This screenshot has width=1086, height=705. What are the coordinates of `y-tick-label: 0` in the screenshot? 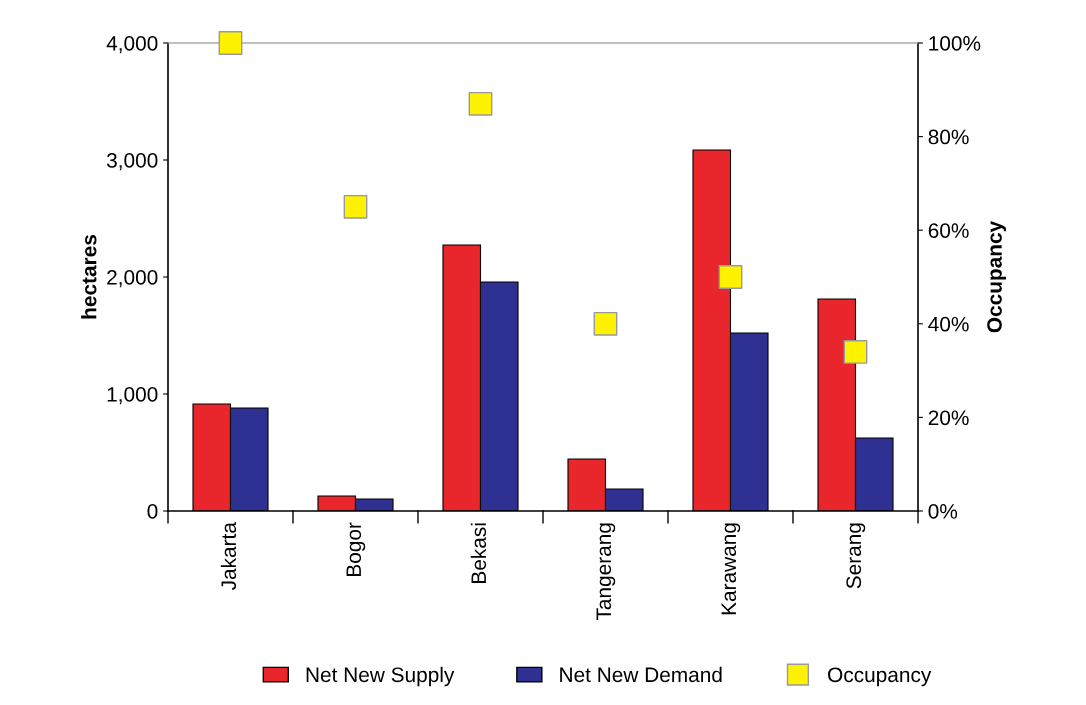 It's located at (152, 511).